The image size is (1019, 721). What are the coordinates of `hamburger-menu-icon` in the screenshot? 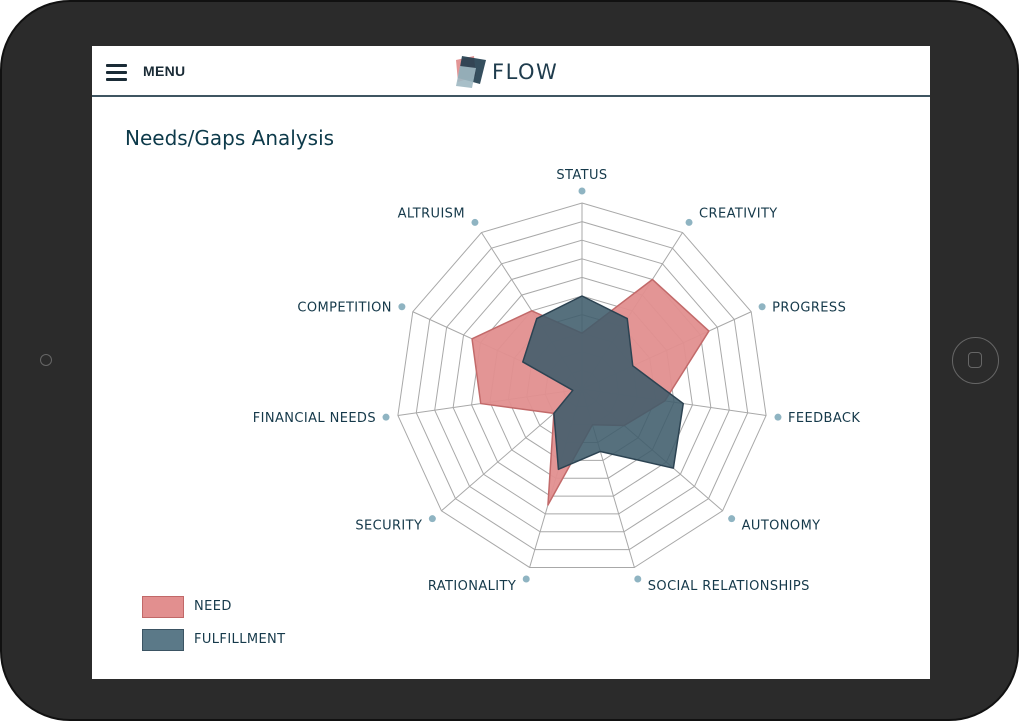 It's located at (117, 73).